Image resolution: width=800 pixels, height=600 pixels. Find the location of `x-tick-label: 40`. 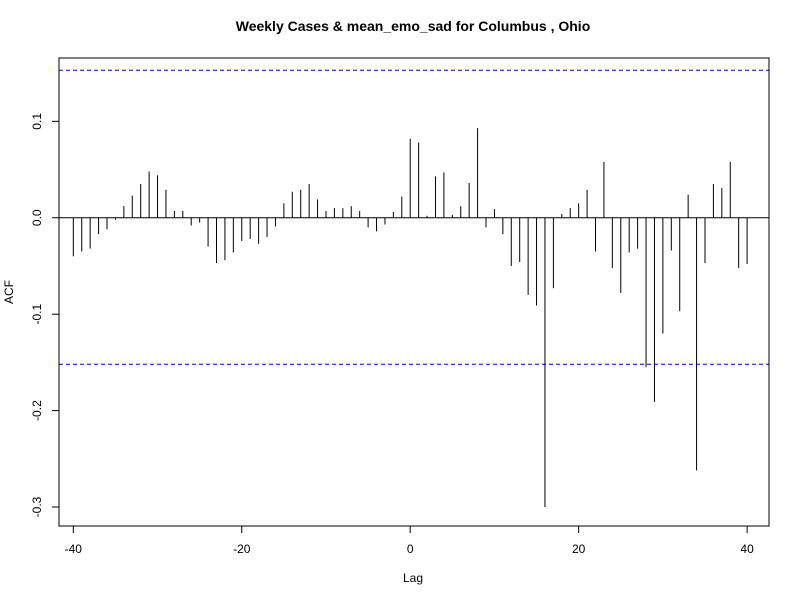

x-tick-label: 40 is located at coordinates (747, 549).